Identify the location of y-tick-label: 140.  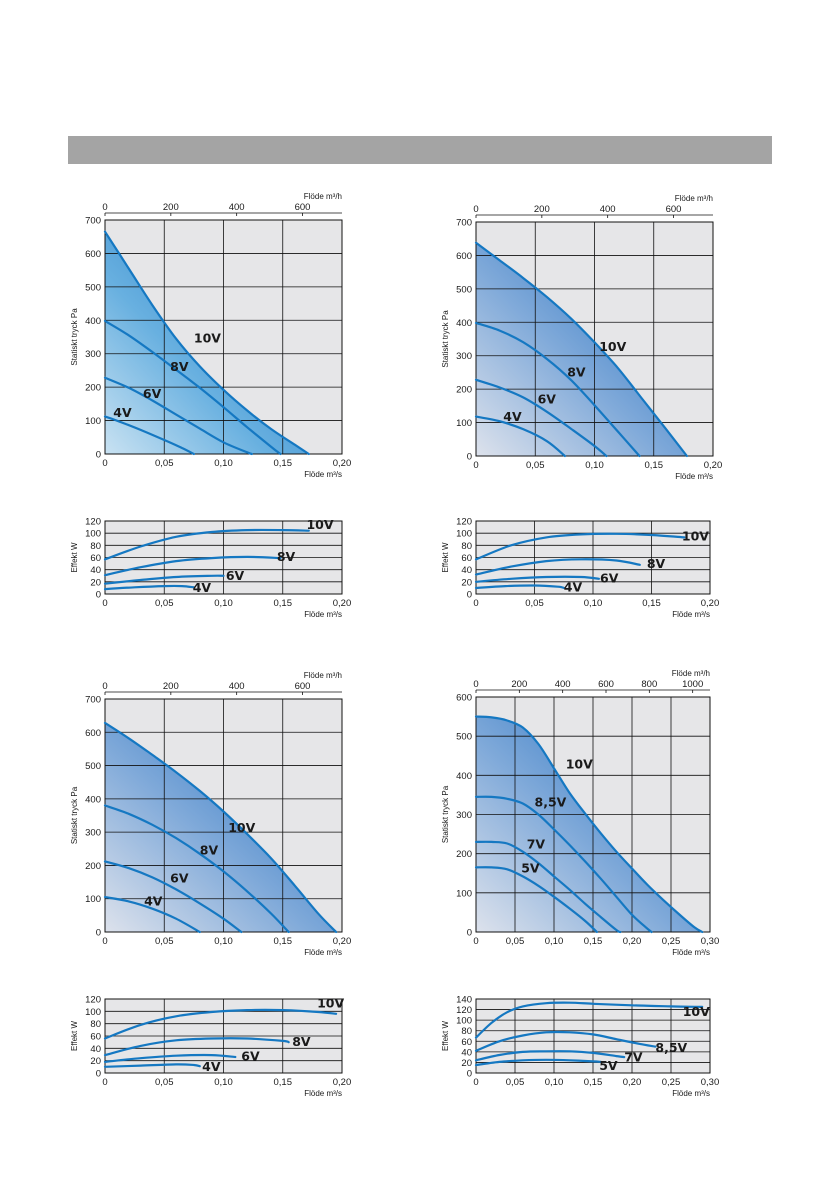
(464, 1000).